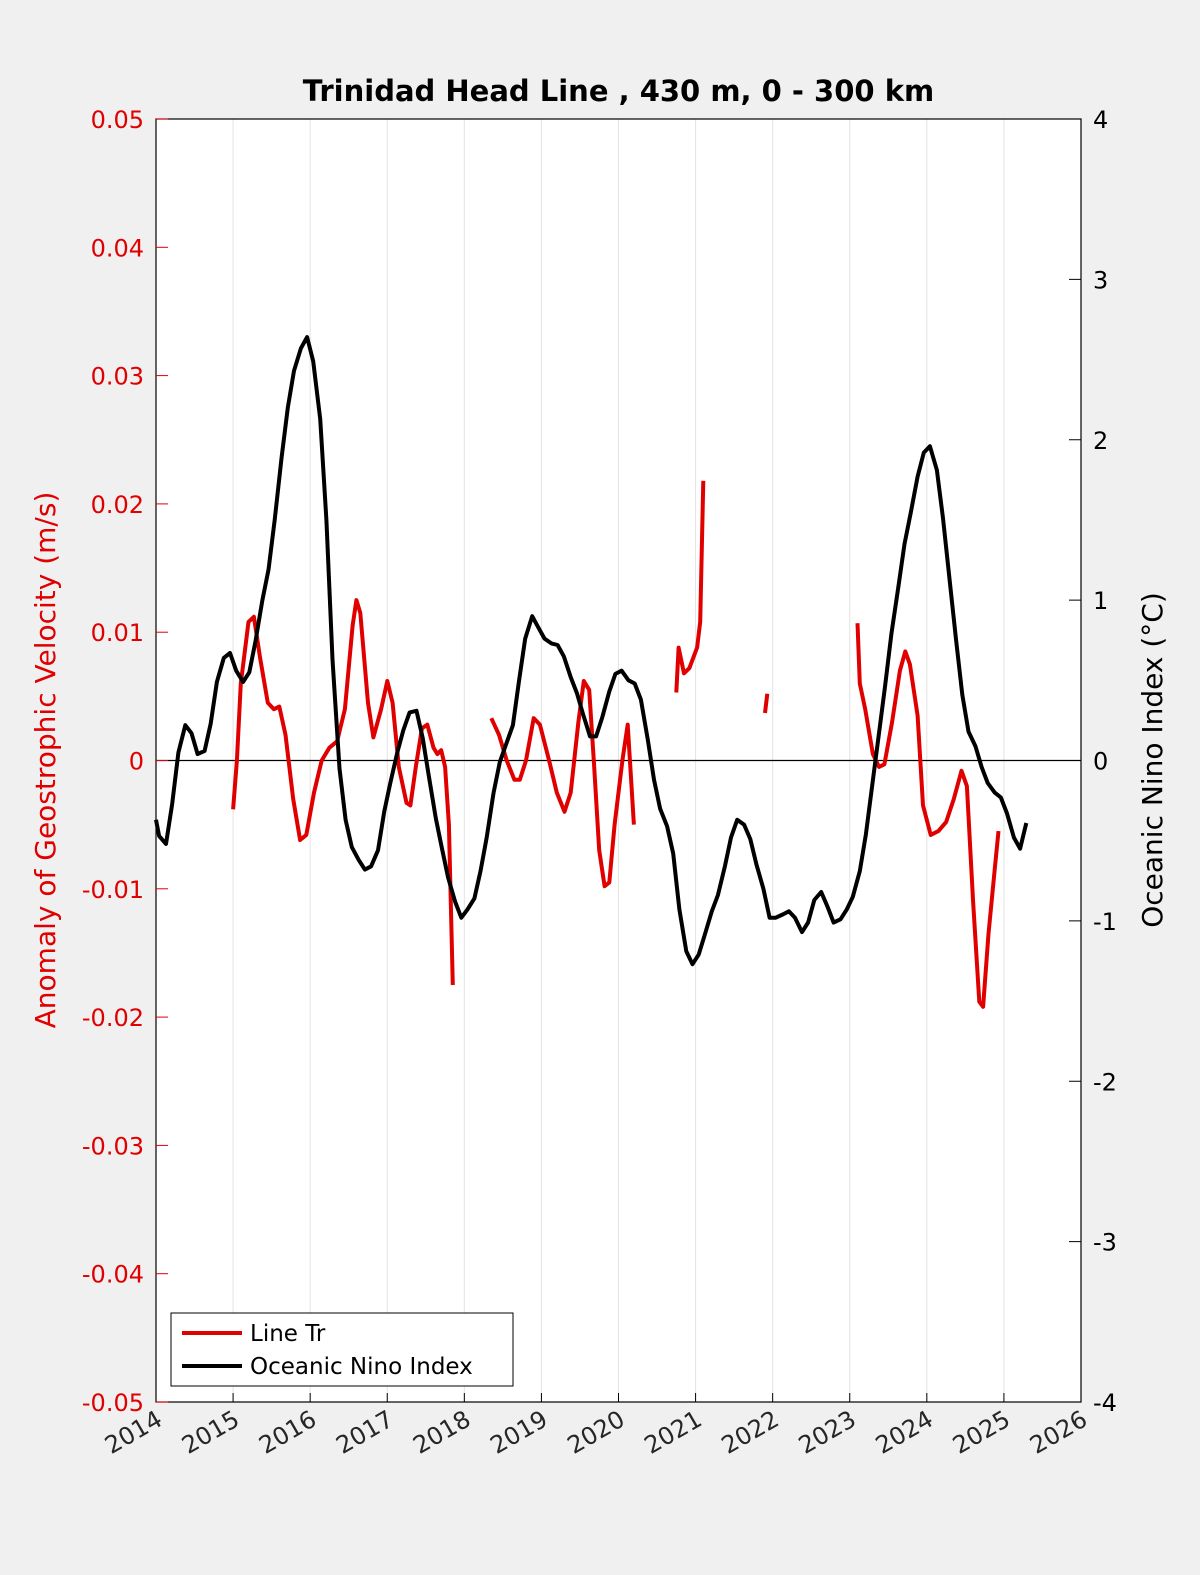 Image resolution: width=1200 pixels, height=1575 pixels. What do you see at coordinates (1152, 760) in the screenshot?
I see `right-axis-label: Oceanic Nino Index (°C)` at bounding box center [1152, 760].